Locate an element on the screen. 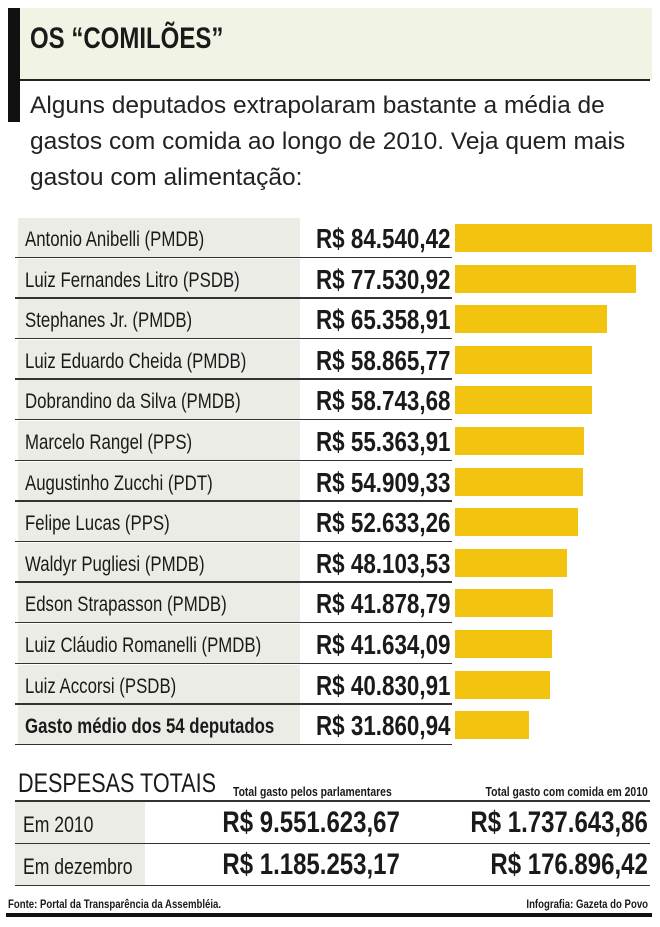 This screenshot has height=927, width=660. data-label: R$ 84.540,42 is located at coordinates (400, 239).